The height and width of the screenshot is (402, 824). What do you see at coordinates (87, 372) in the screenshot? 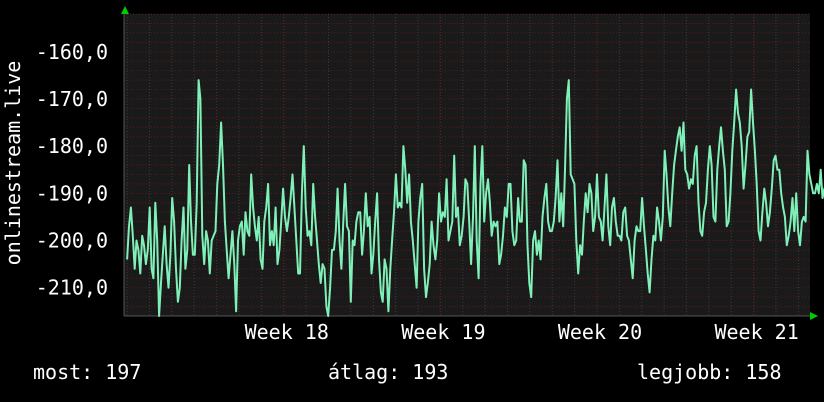
I see `stat-current: most: 197` at bounding box center [87, 372].